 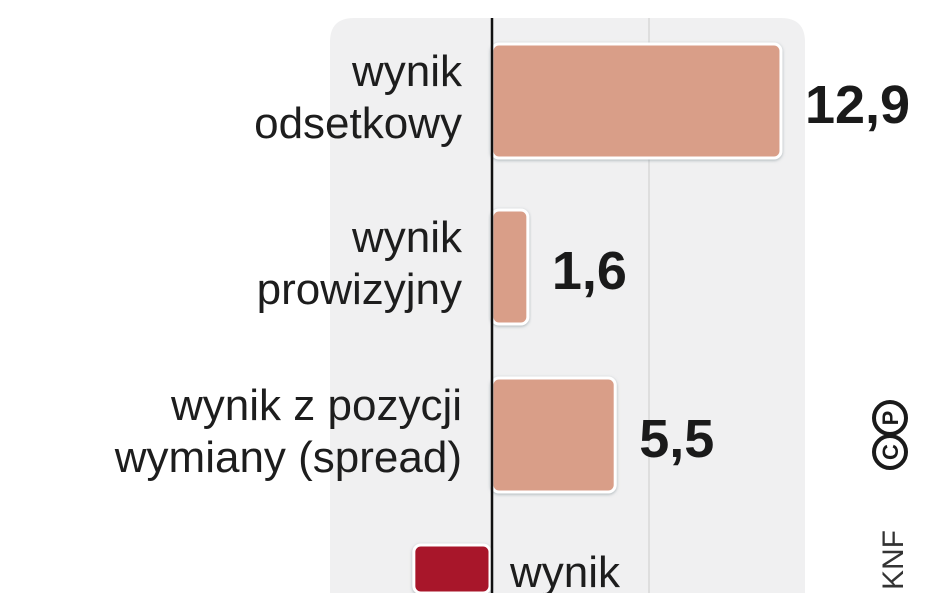 I want to click on svg-text: P, so click(x=890, y=418).